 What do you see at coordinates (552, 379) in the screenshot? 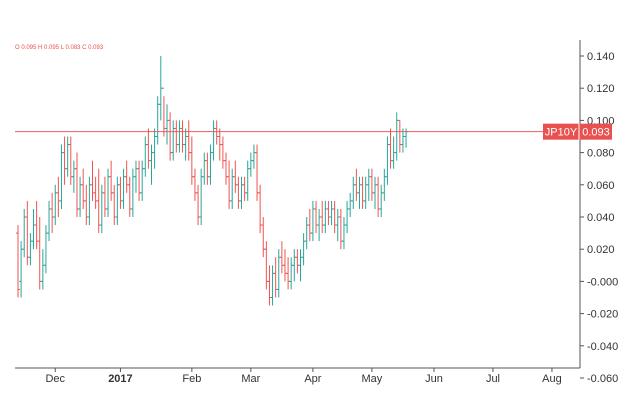
I see `x-tick-label: Aug` at bounding box center [552, 379].